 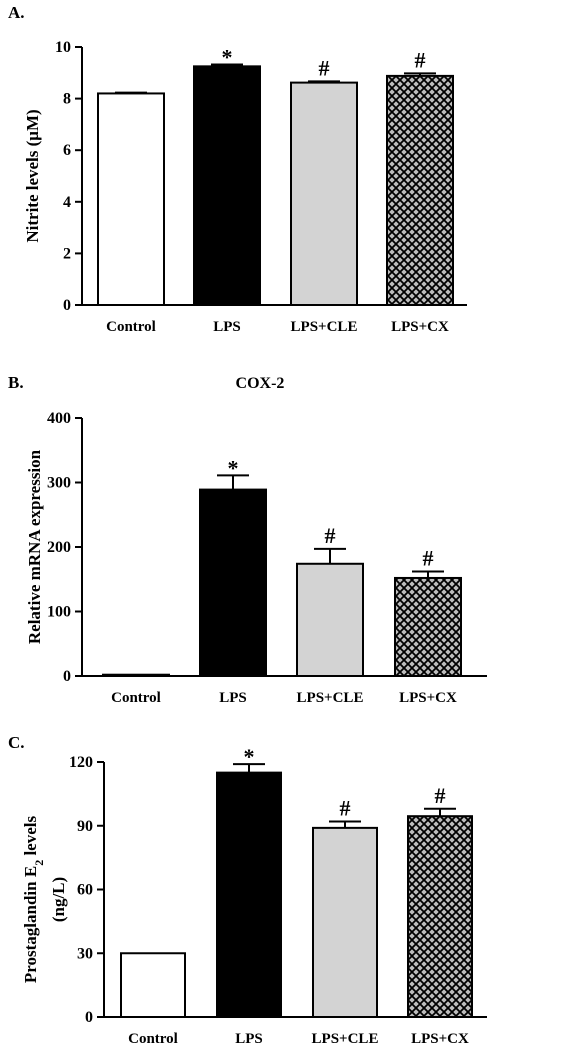 I want to click on y-tick-label: 10, so click(x=63, y=47).